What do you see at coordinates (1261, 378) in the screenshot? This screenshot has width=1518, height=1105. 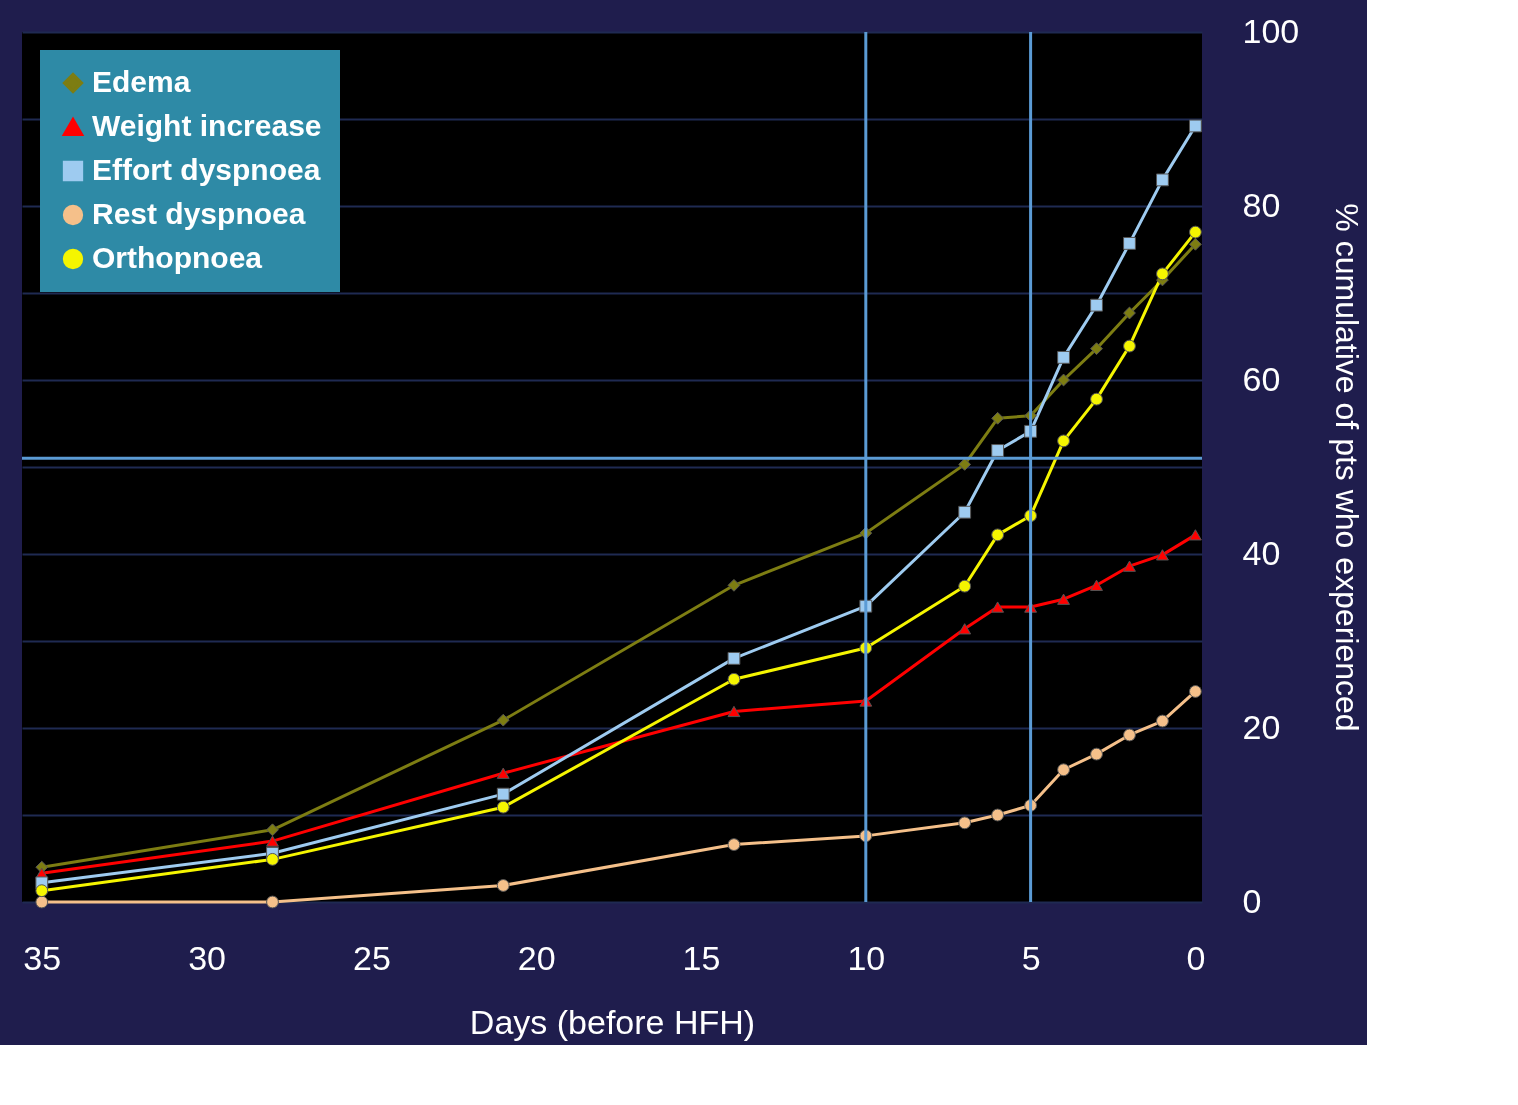 I see `y-tick-label: 60` at bounding box center [1261, 378].